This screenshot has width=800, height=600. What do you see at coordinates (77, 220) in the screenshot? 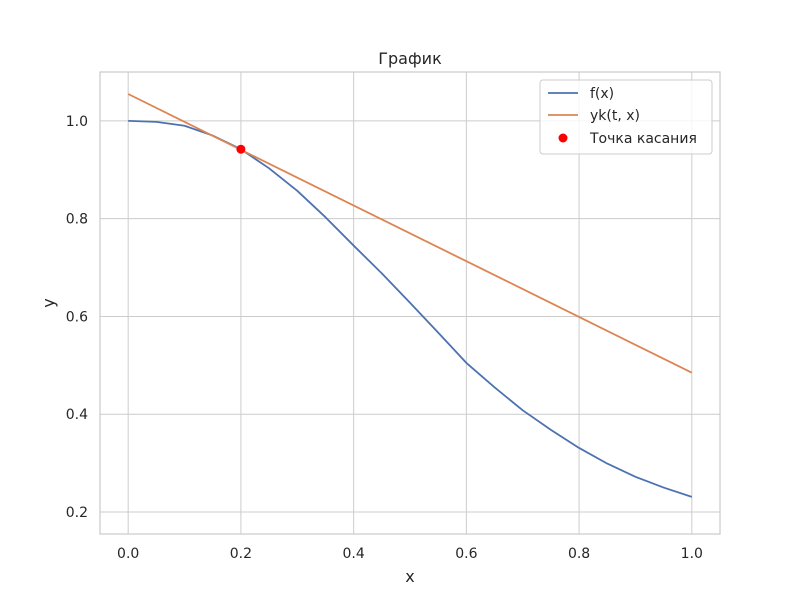
I see `y-tick-label: 0.8` at bounding box center [77, 220].